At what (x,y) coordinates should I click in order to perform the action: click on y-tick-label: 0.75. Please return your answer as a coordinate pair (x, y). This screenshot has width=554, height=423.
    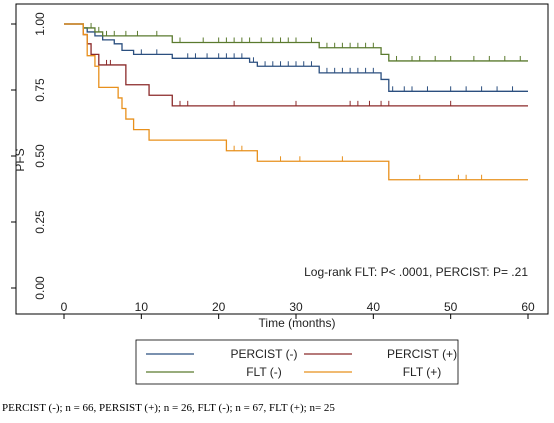
    Looking at the image, I should click on (40, 90).